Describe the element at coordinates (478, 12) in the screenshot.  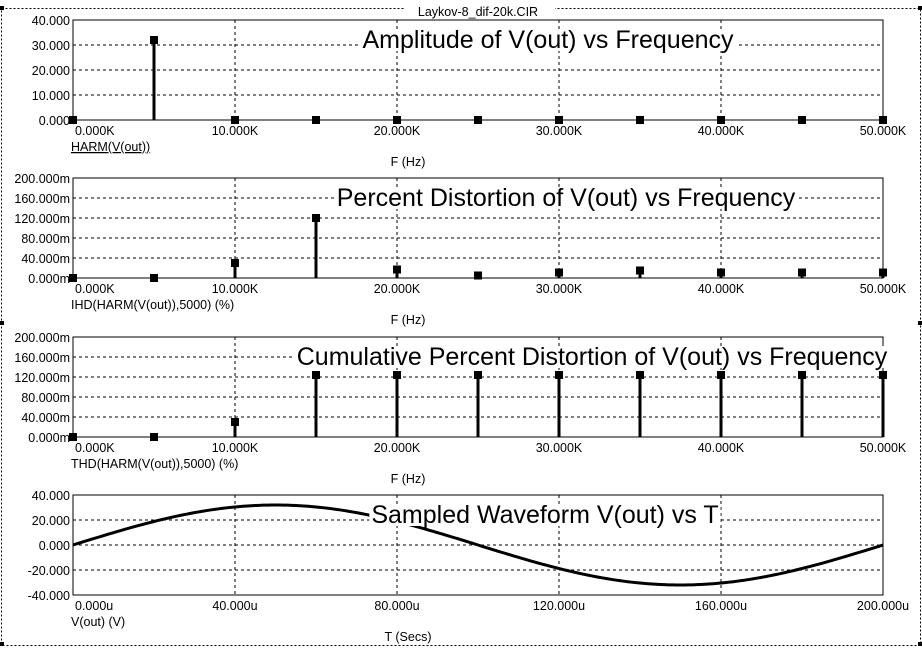
I see `window-title: Laykov-8_dif-20k.CIR` at that location.